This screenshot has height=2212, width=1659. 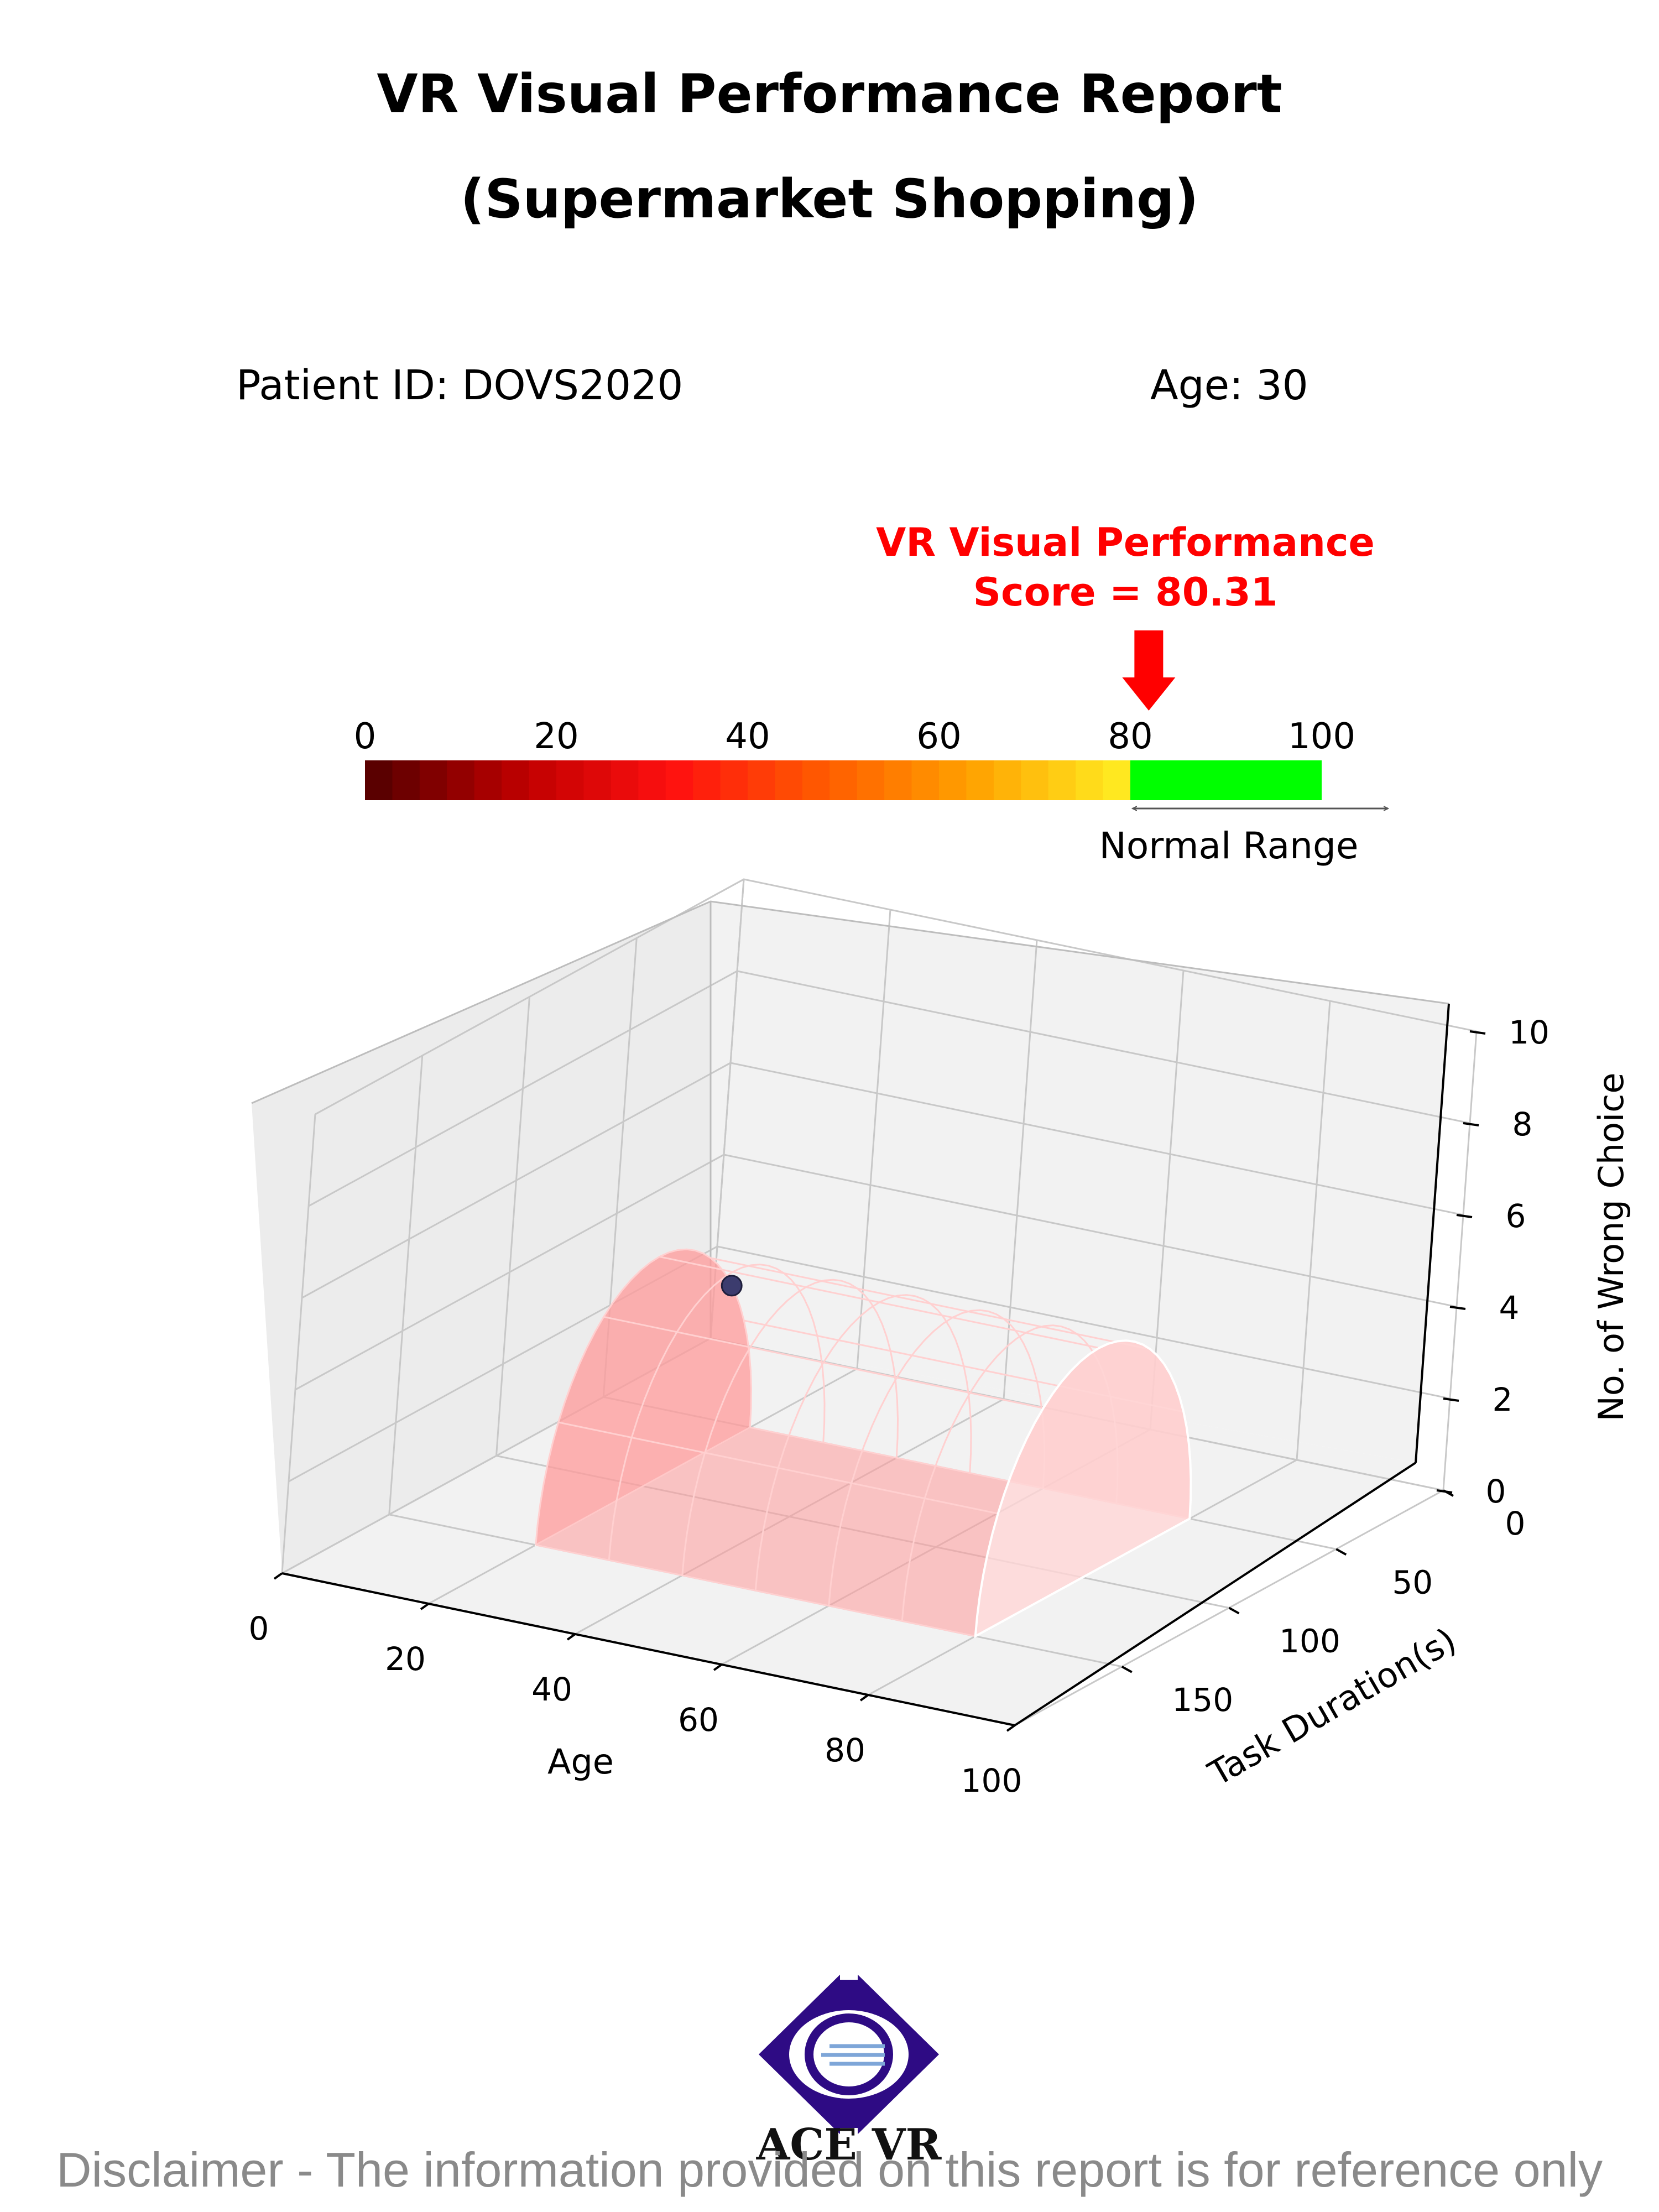 What do you see at coordinates (849, 2145) in the screenshot?
I see `logo-text: ACE VR` at bounding box center [849, 2145].